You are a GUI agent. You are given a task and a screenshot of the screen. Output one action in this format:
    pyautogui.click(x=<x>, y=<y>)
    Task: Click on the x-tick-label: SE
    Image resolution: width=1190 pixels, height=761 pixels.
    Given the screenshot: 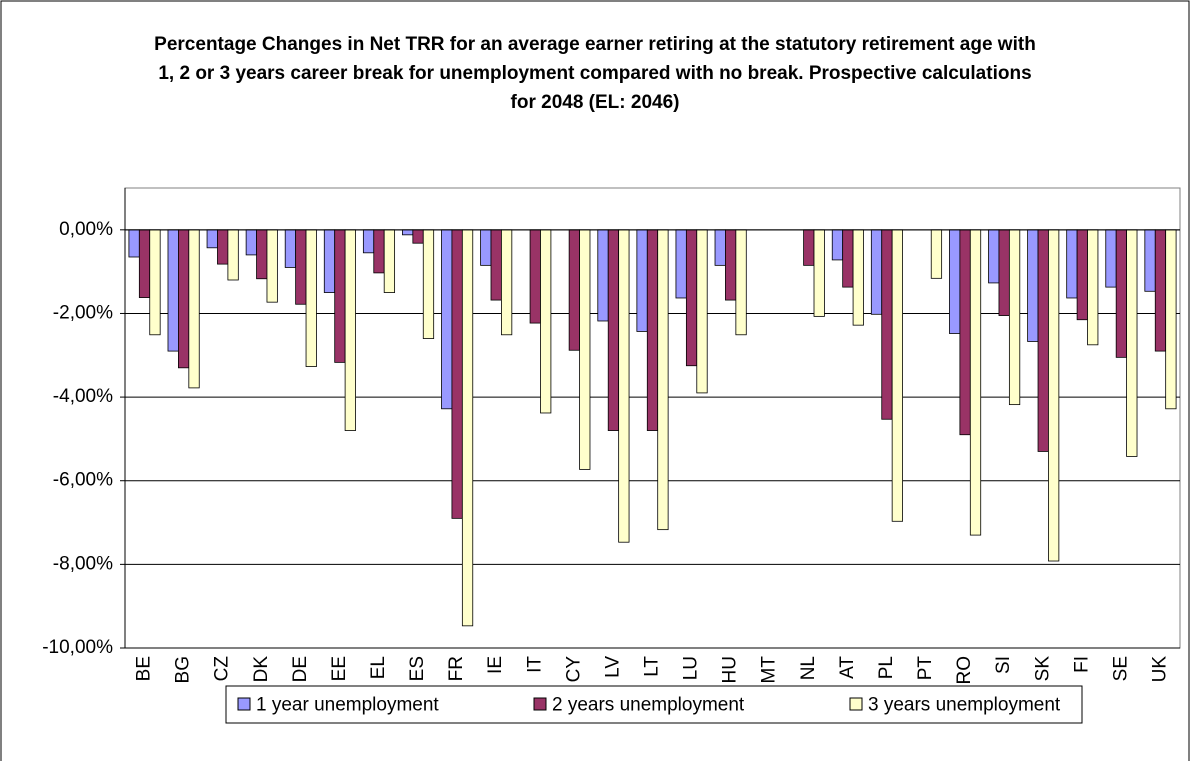 What is the action you would take?
    pyautogui.click(x=1120, y=668)
    